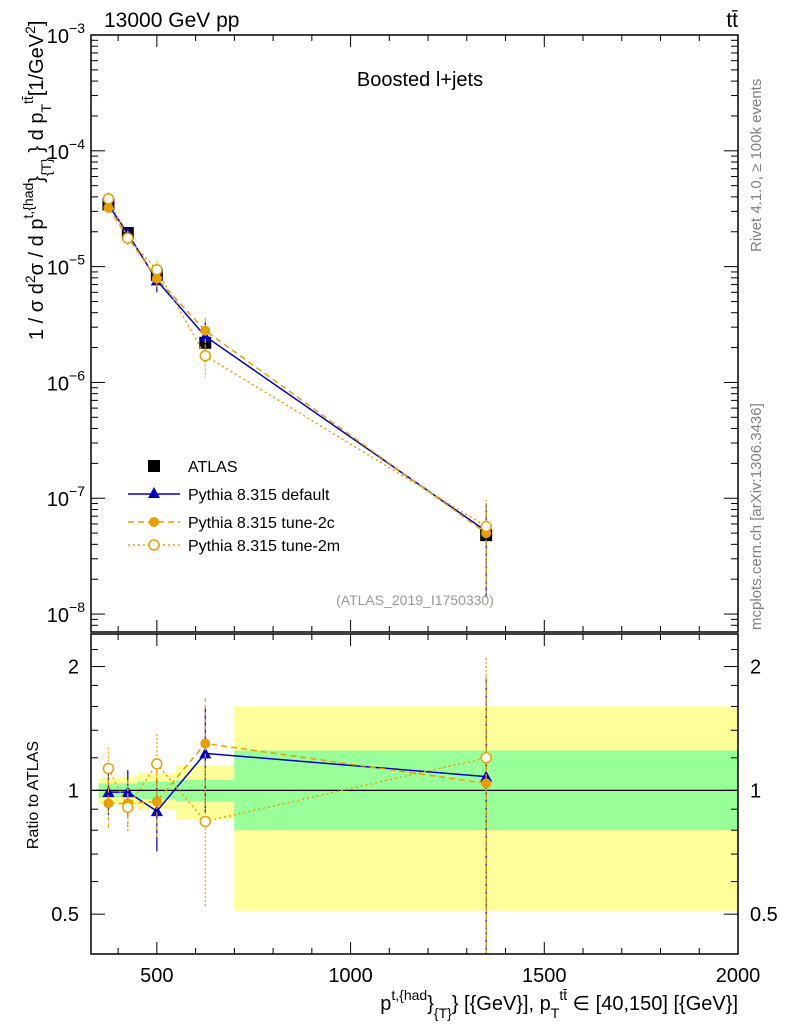 This screenshot has height=1024, width=786. What do you see at coordinates (205, 330) in the screenshot?
I see `mc-point-tune-2c` at bounding box center [205, 330].